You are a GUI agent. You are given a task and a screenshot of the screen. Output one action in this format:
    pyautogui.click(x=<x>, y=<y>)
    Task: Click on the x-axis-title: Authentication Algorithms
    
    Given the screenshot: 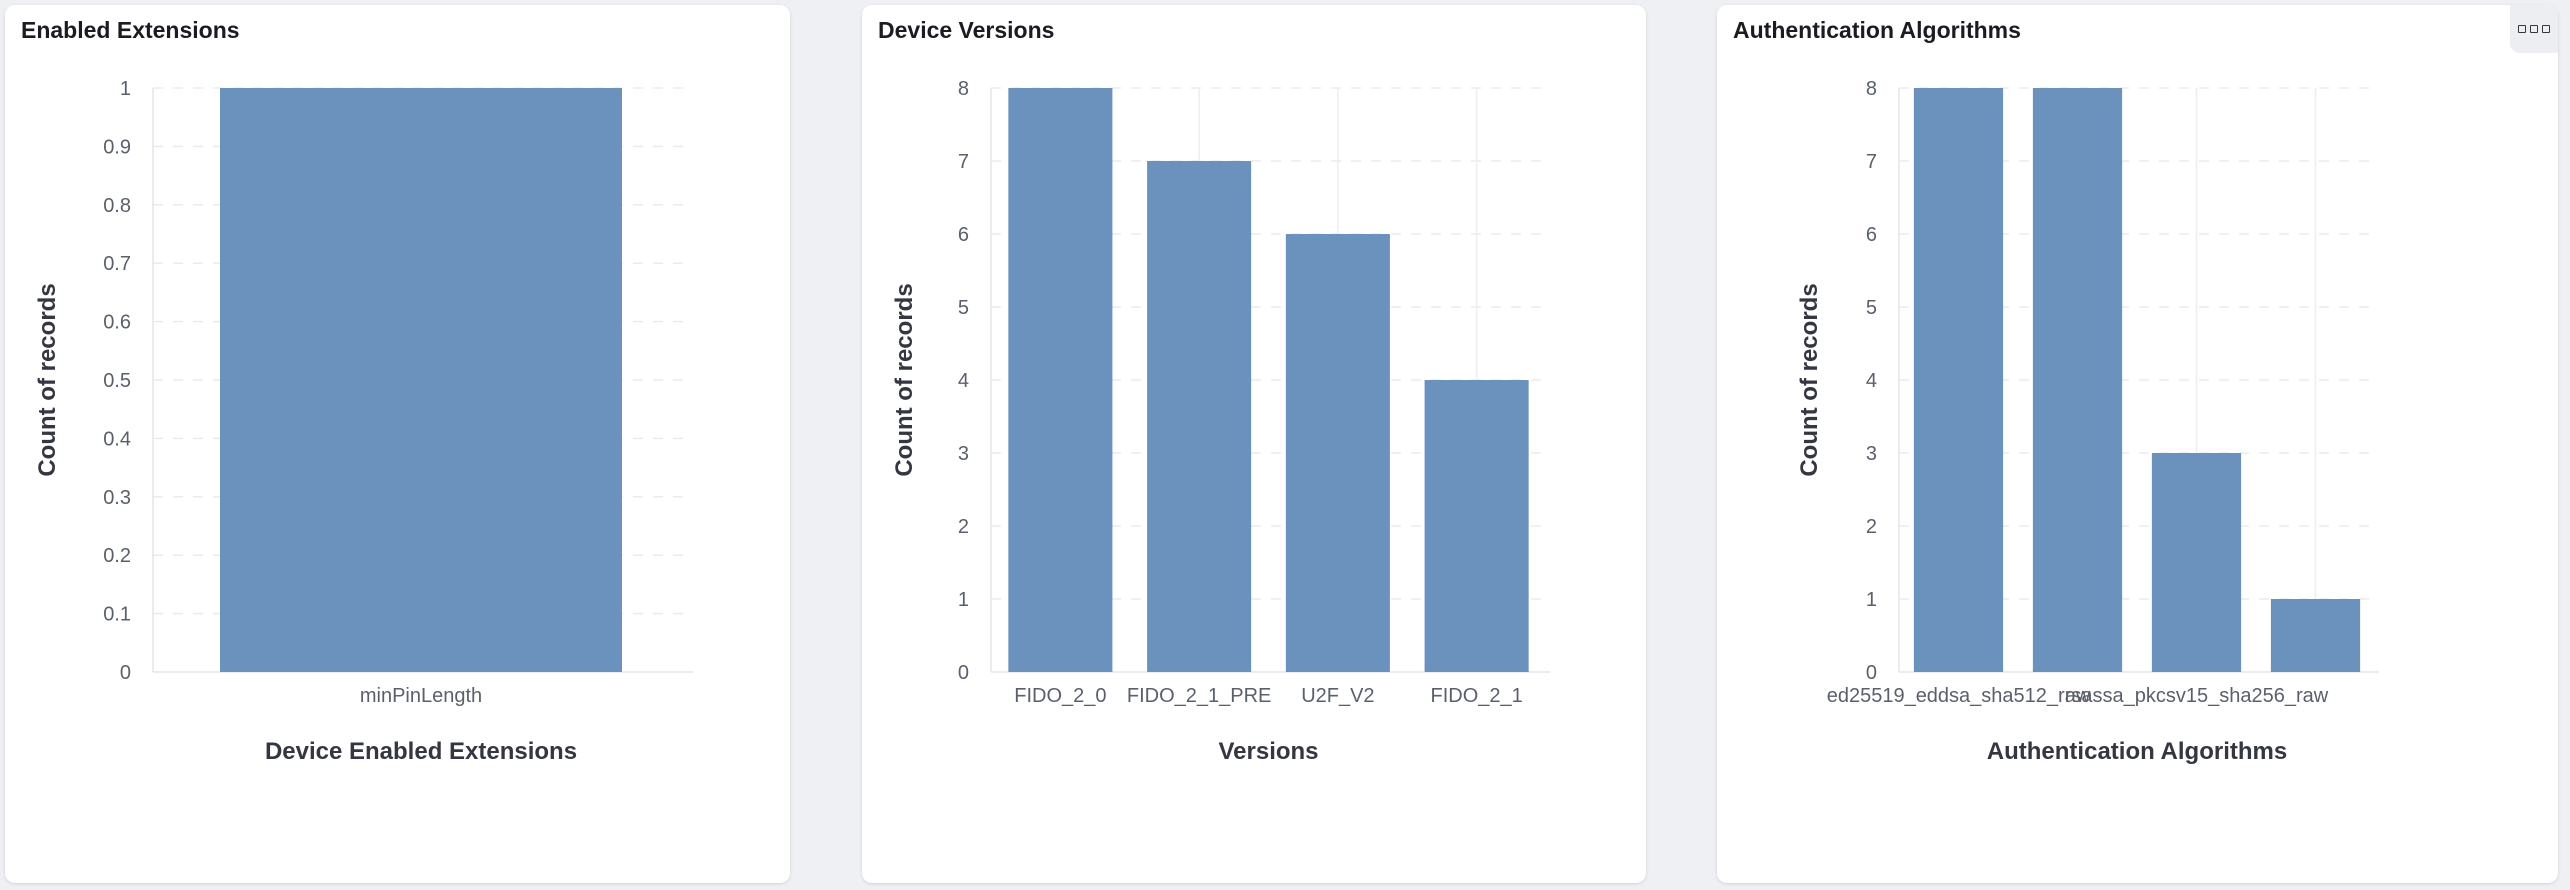 What is the action you would take?
    pyautogui.click(x=2137, y=751)
    